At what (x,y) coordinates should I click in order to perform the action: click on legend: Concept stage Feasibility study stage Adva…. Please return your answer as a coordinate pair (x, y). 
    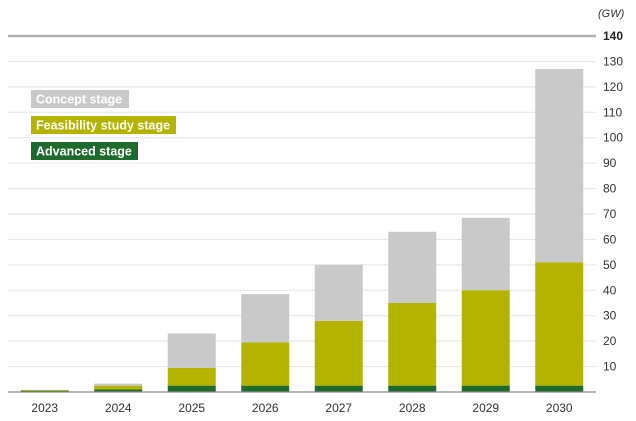
    Looking at the image, I should click on (103, 125).